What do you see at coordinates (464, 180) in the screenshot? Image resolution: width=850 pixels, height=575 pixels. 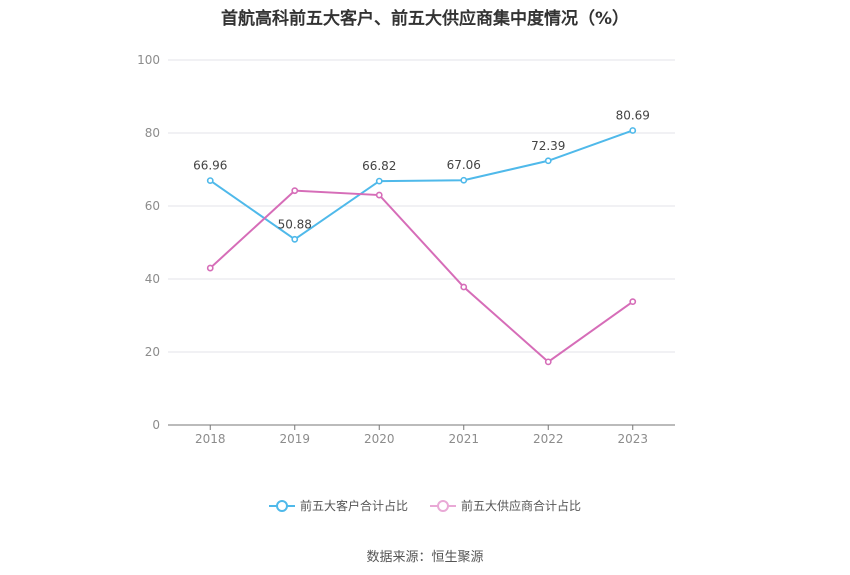 I see `series-0-point-2021` at bounding box center [464, 180].